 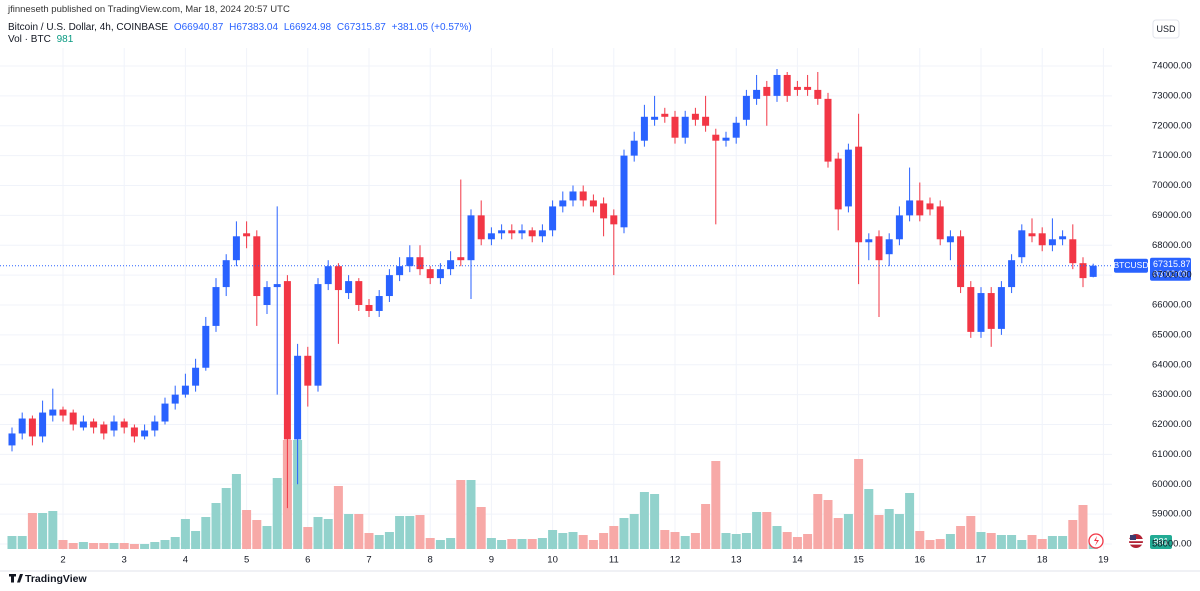 I want to click on y-tick-label: 59000.00, so click(x=1172, y=514).